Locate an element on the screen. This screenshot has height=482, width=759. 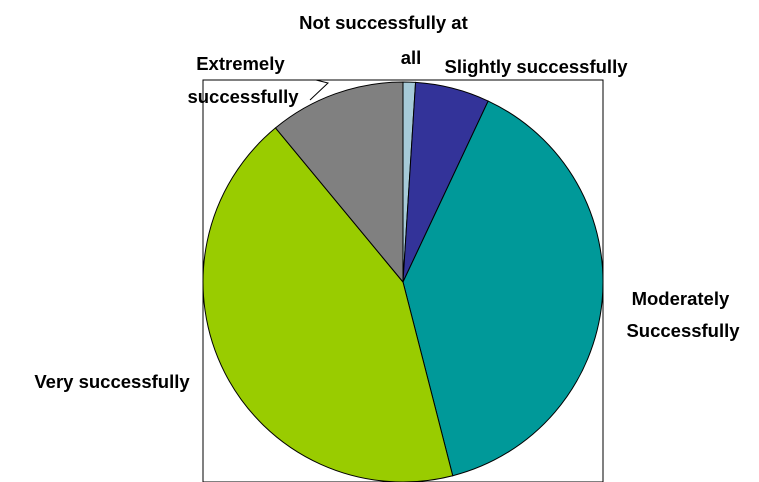
slice-label-slightly-successfully: Slightly successfully is located at coordinates (536, 66).